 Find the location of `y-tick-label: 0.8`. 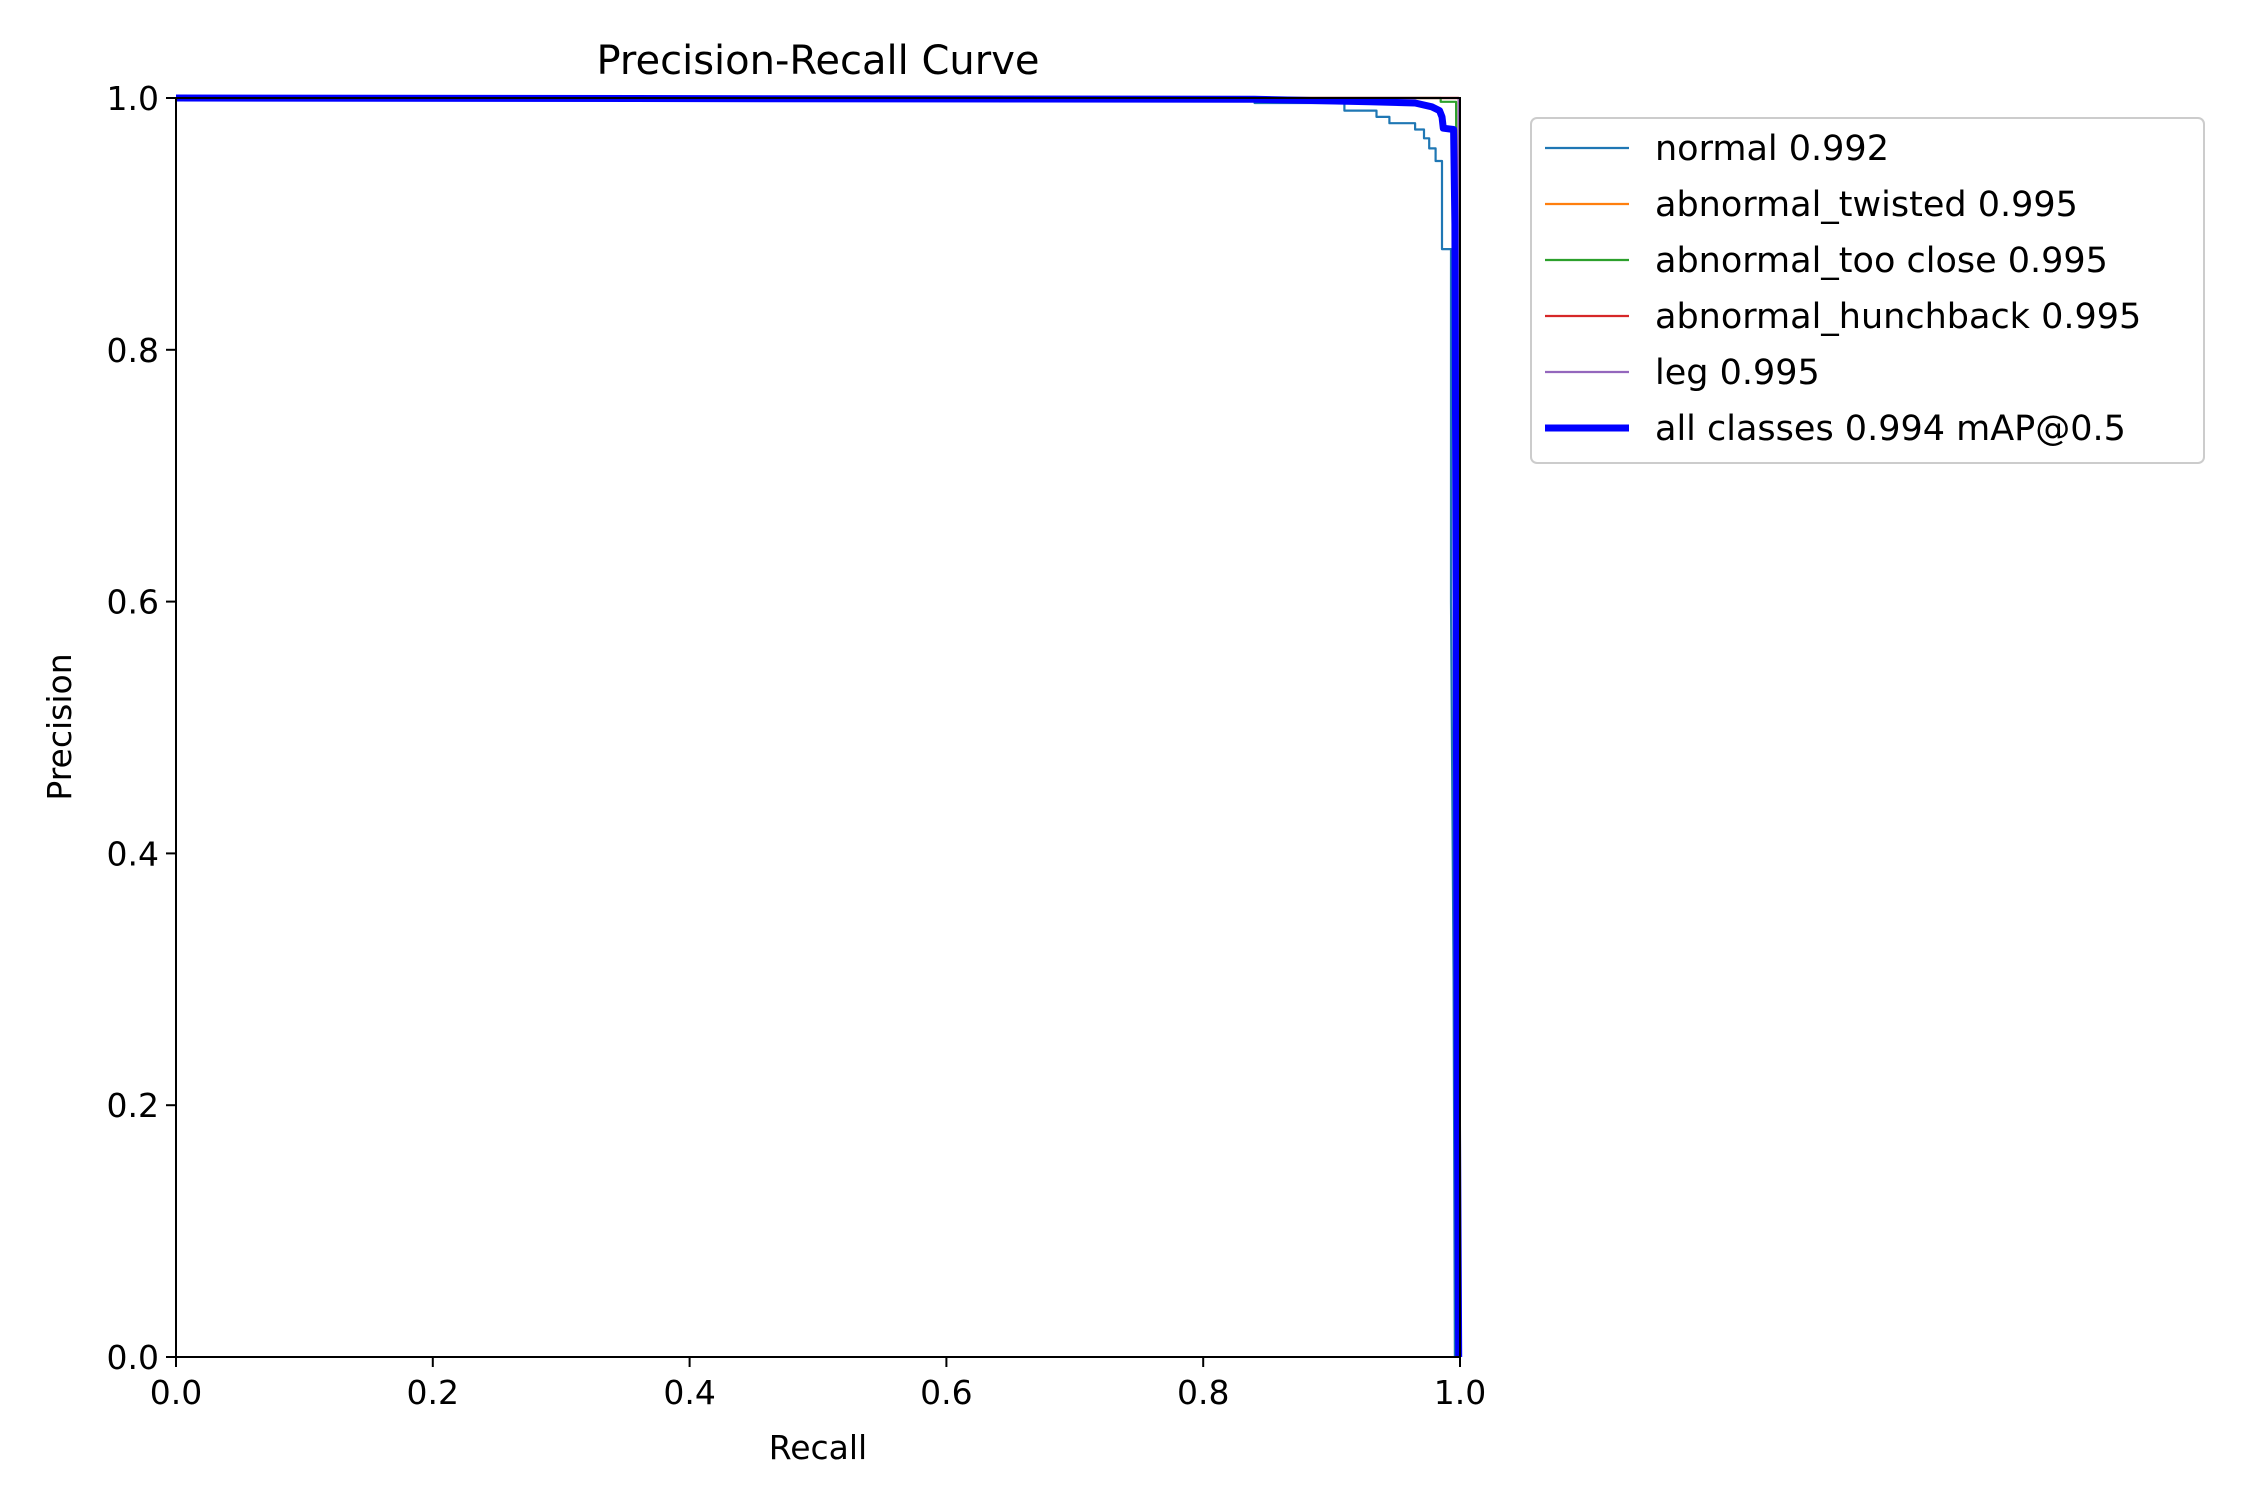

y-tick-label: 0.8 is located at coordinates (133, 350).